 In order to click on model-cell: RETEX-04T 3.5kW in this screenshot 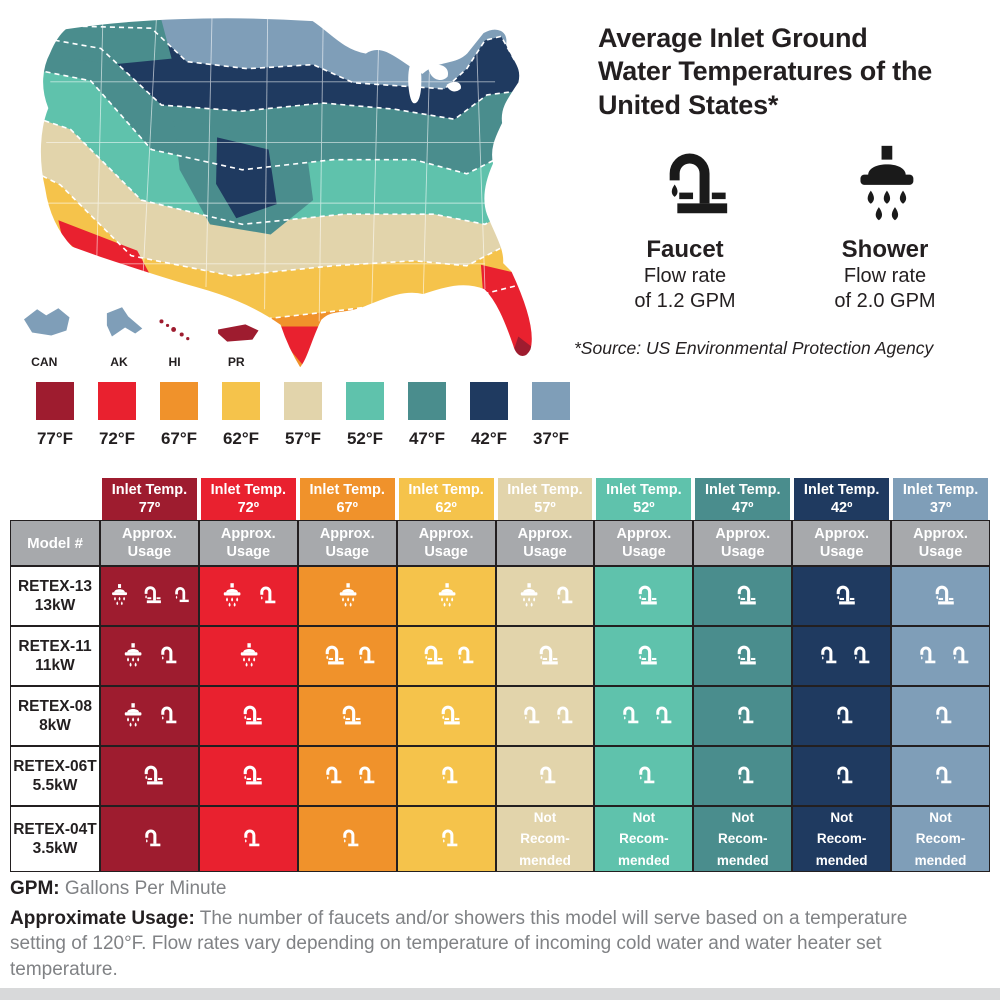, I will do `click(55, 839)`.